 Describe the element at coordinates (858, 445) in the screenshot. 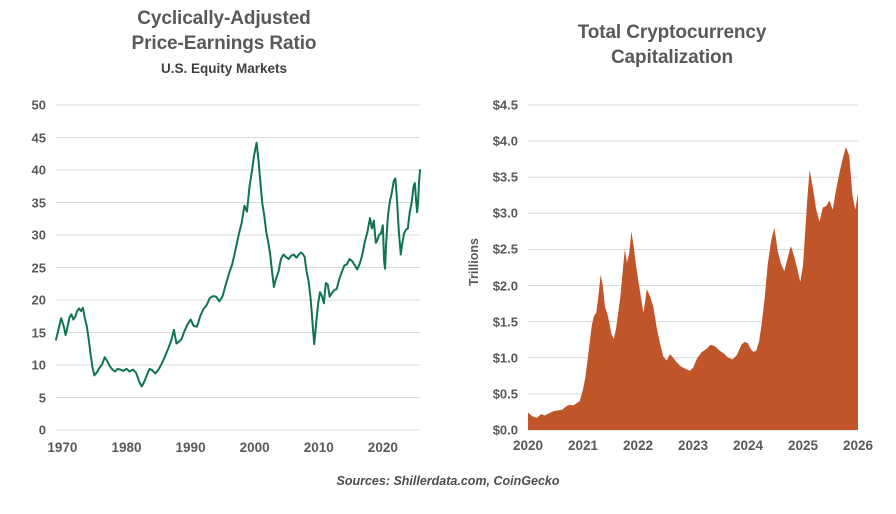

I see `crypto-x-tick: 2026` at that location.